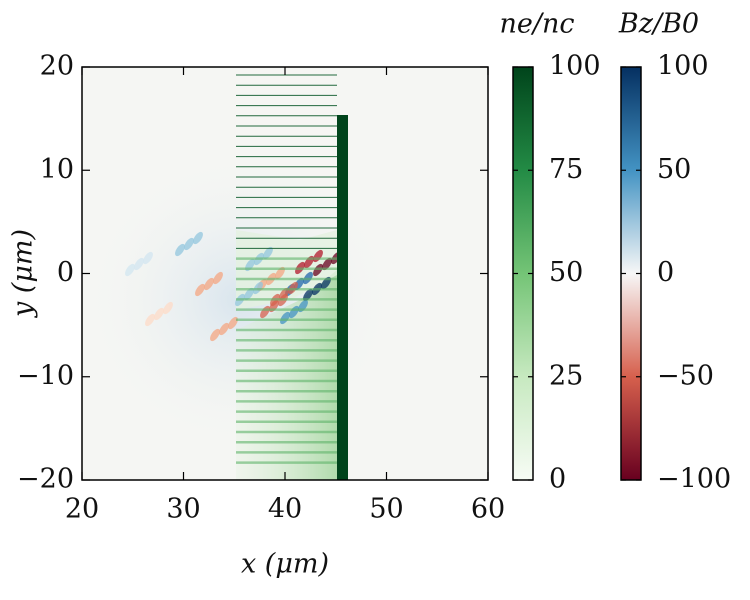  Describe the element at coordinates (285, 509) in the screenshot. I see `x-tick-label: 40` at that location.